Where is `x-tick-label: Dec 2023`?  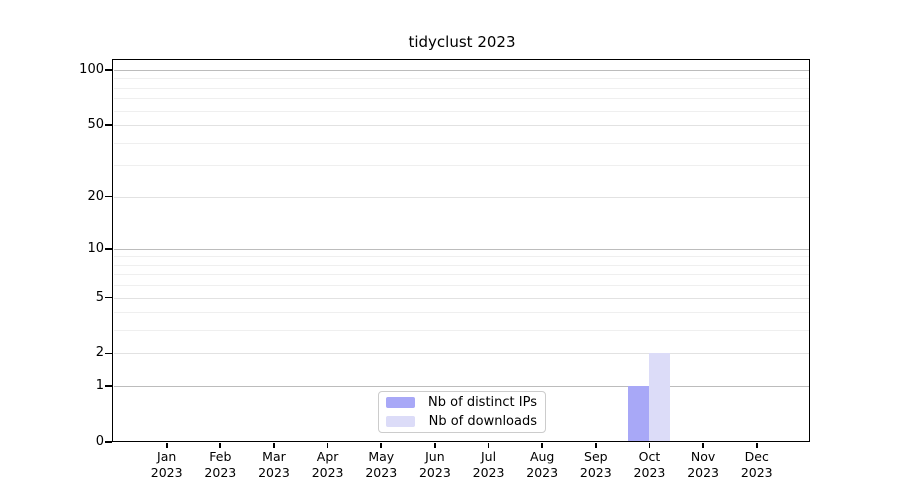 x-tick-label: Dec 2023 is located at coordinates (757, 465).